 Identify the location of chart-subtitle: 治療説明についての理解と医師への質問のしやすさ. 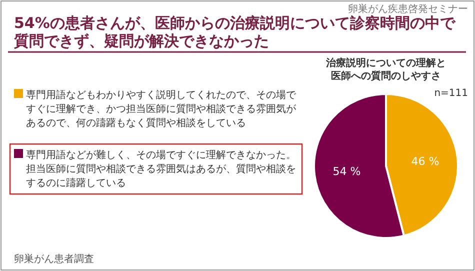
(385, 69).